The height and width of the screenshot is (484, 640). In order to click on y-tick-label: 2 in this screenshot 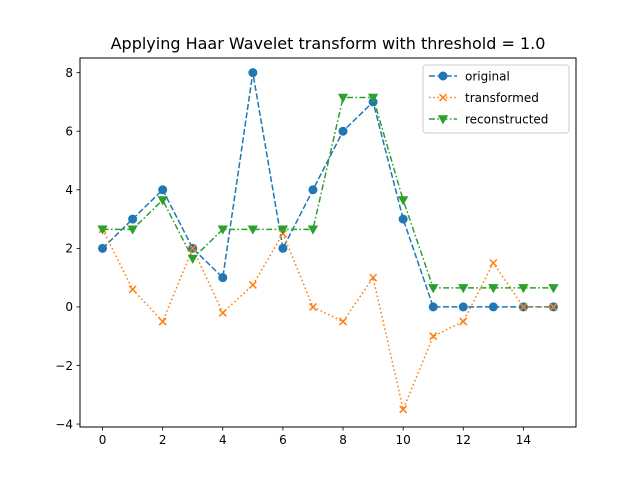, I will do `click(69, 249)`.